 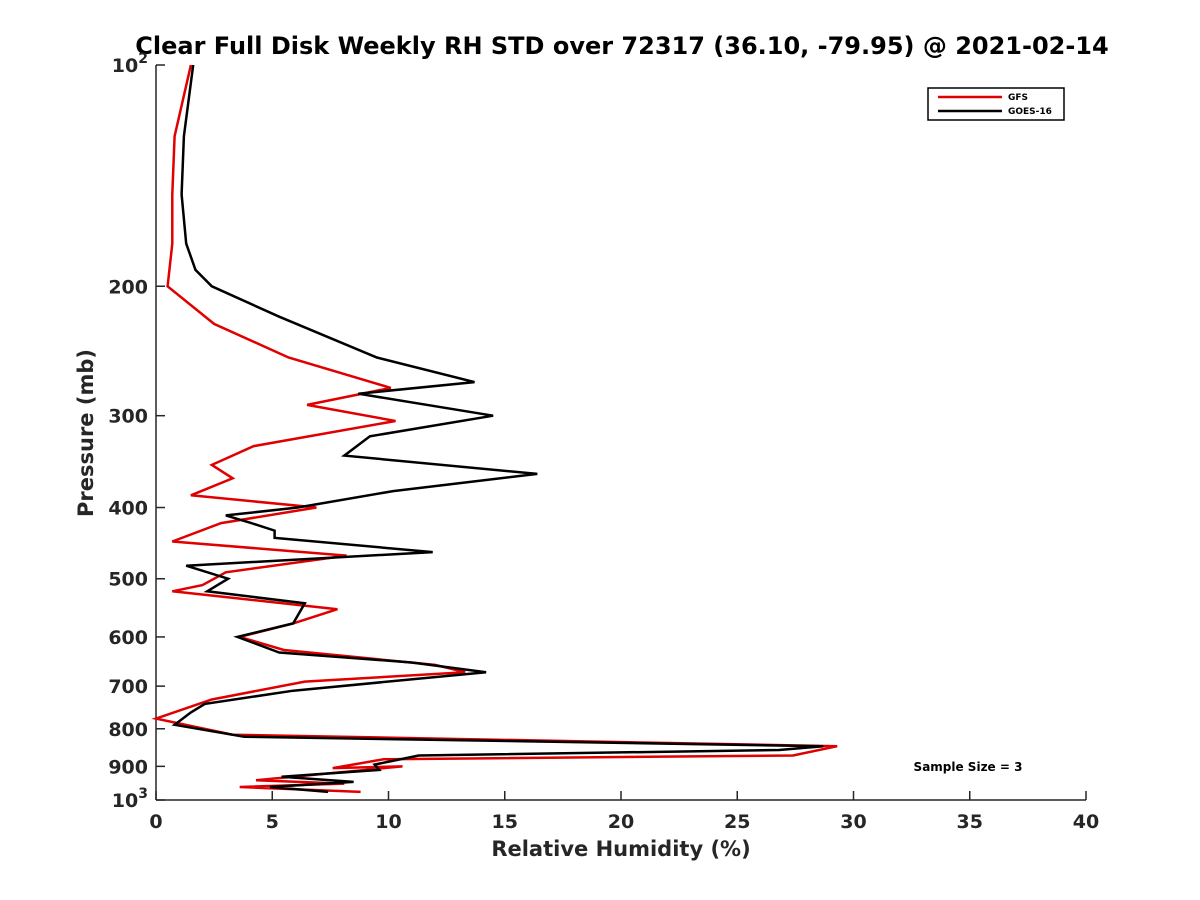 I want to click on x-tick-label: 15, so click(x=505, y=822).